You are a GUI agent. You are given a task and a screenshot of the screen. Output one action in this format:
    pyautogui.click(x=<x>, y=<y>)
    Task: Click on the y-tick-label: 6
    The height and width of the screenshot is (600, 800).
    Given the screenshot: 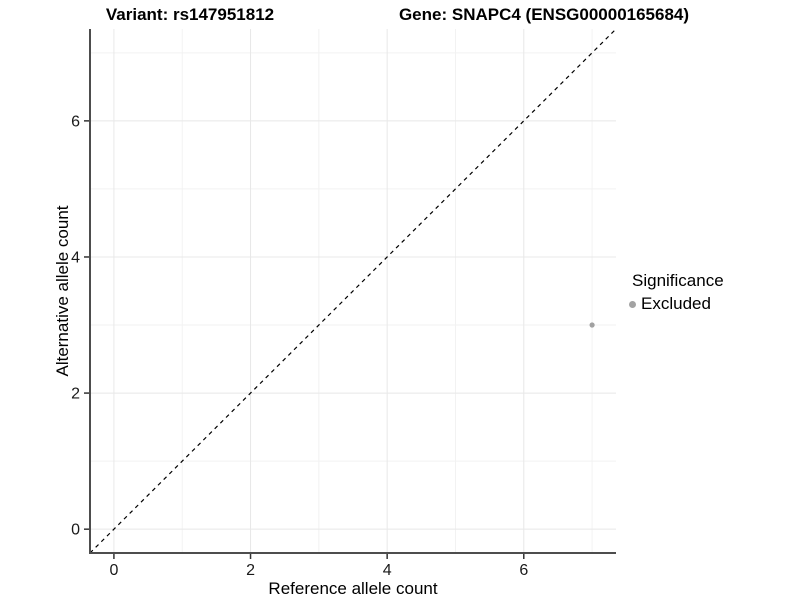 What is the action you would take?
    pyautogui.click(x=75, y=121)
    